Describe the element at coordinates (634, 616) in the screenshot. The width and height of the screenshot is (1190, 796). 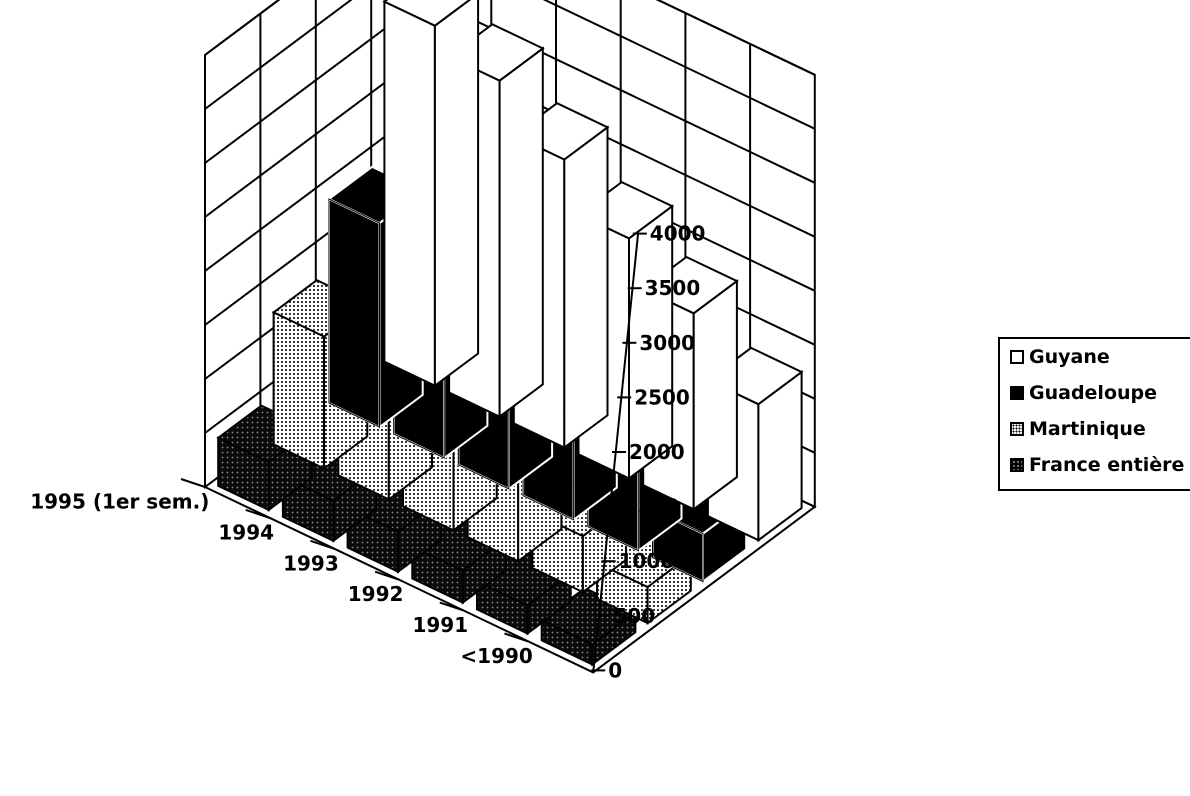
I see `y-tick-label: 500` at that location.